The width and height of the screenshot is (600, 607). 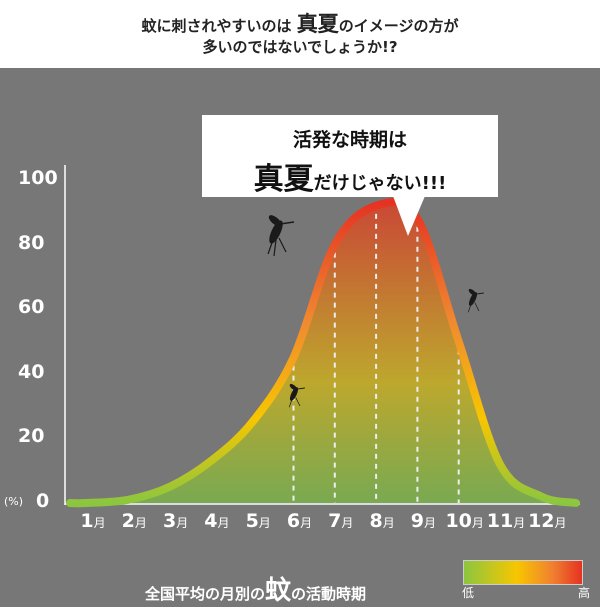 What do you see at coordinates (43, 501) in the screenshot?
I see `y-tick-label: 0` at bounding box center [43, 501].